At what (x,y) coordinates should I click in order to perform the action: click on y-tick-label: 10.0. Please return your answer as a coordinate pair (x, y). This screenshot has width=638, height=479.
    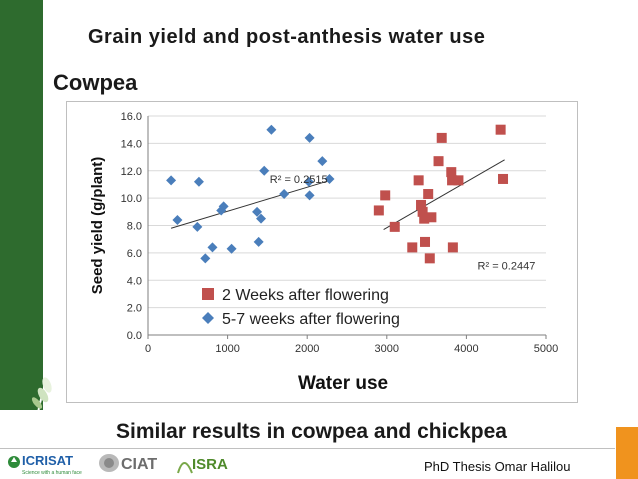
    Looking at the image, I should click on (131, 199).